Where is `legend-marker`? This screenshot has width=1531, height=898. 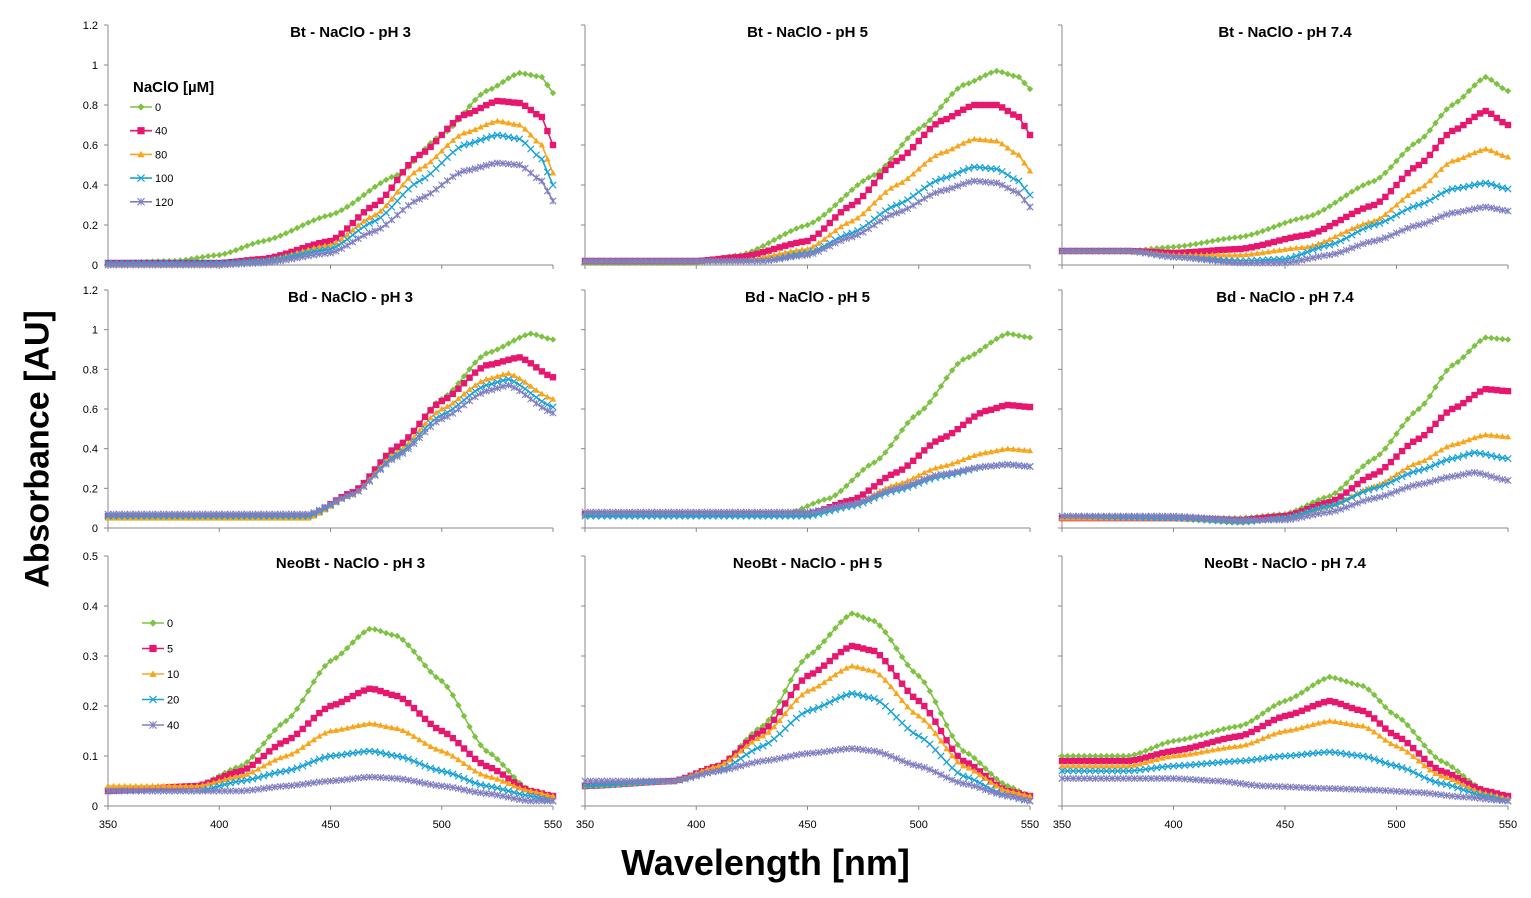
legend-marker is located at coordinates (153, 673).